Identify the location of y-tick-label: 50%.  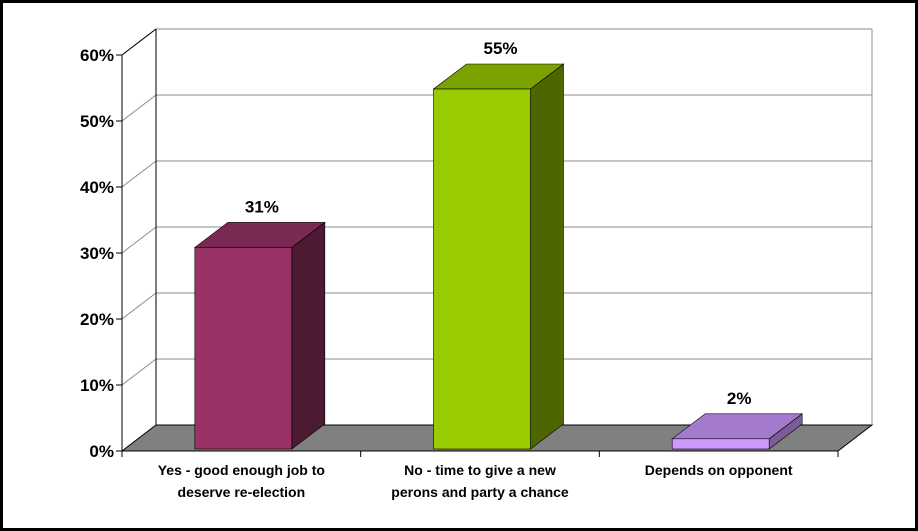
(97, 121).